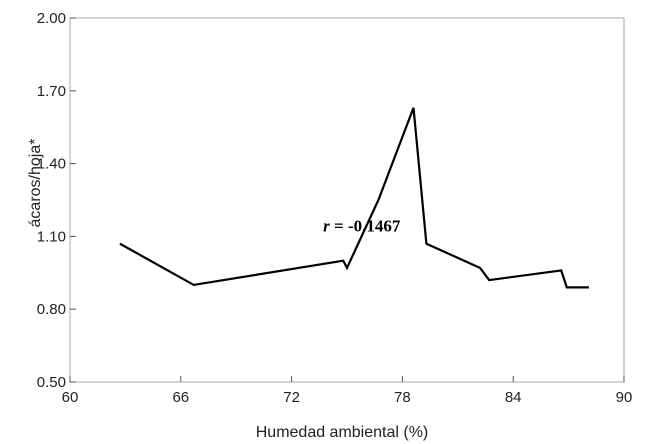 The image size is (650, 444). Describe the element at coordinates (51, 91) in the screenshot. I see `y-tick-label: 1.70` at that location.